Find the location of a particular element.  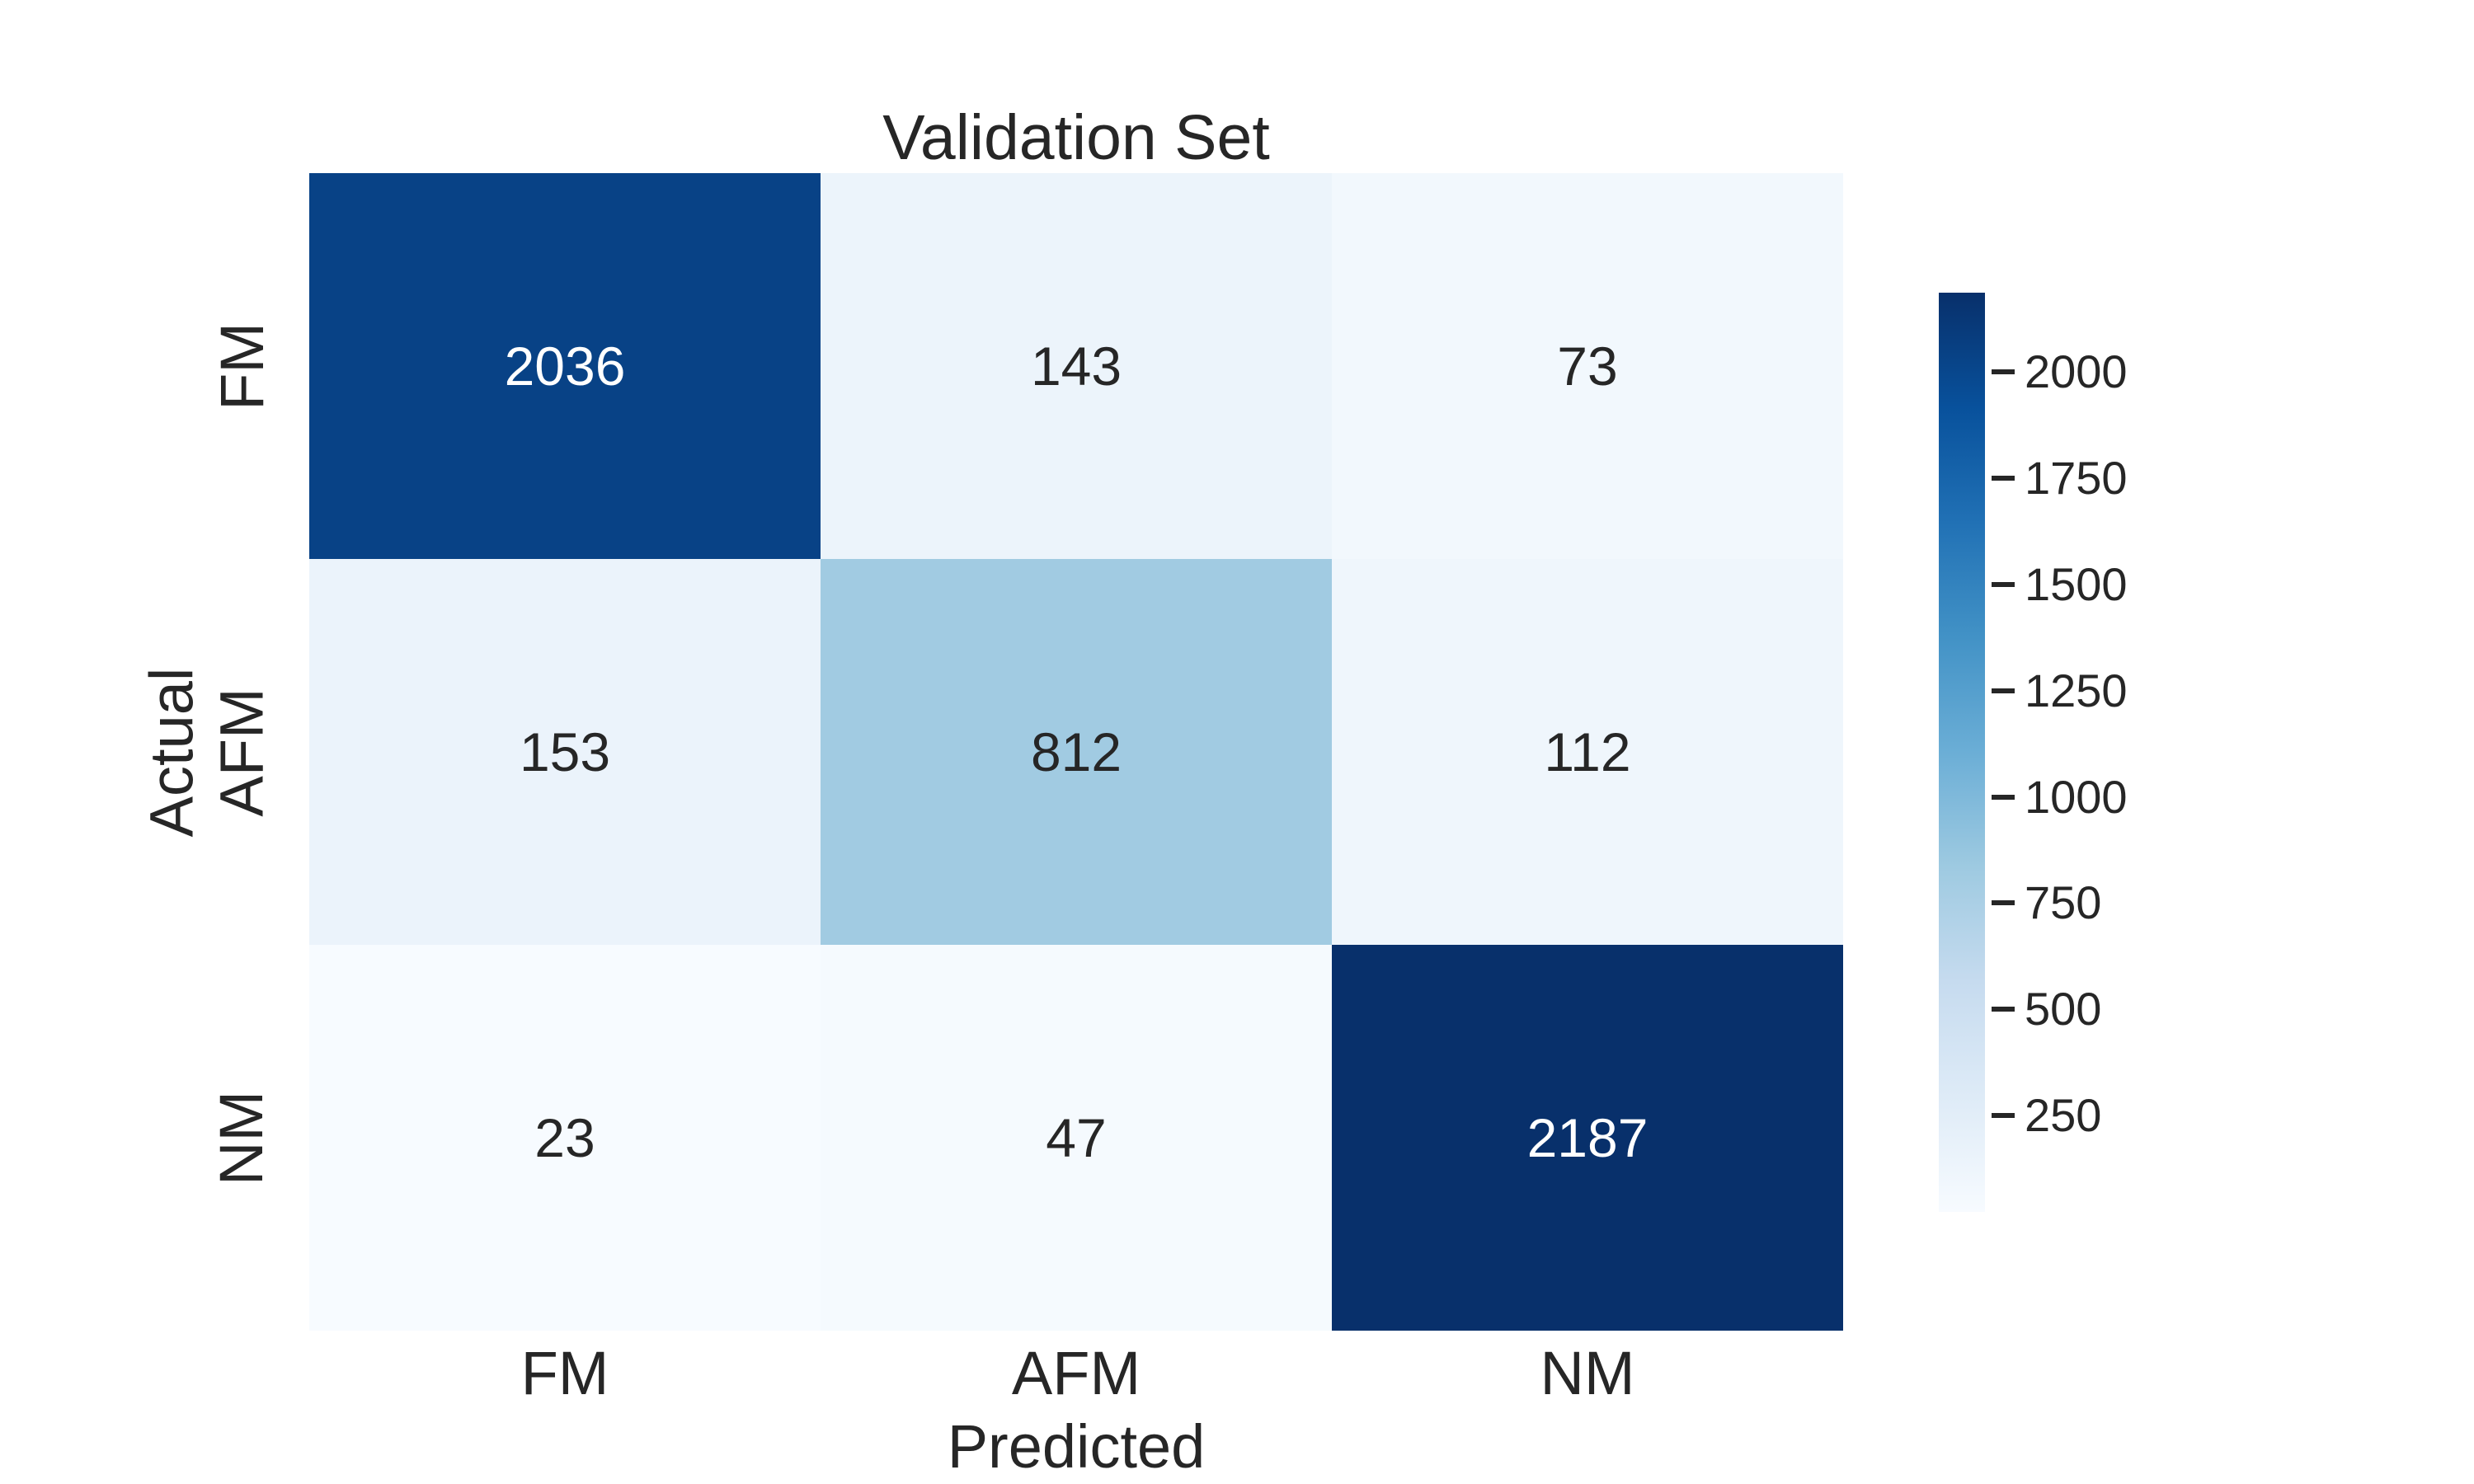

cell-annotation: 23 is located at coordinates (564, 1137).